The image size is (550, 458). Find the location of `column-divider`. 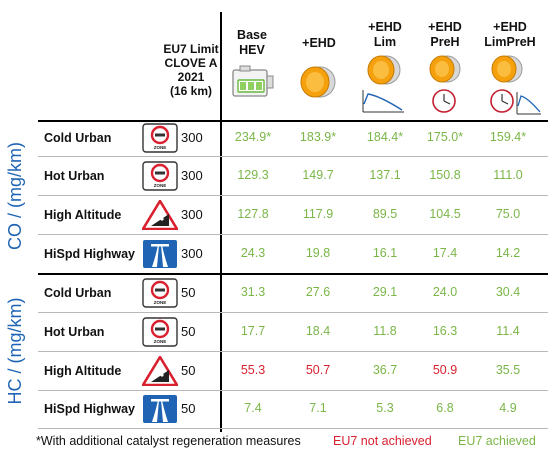

column-divider is located at coordinates (221, 222).